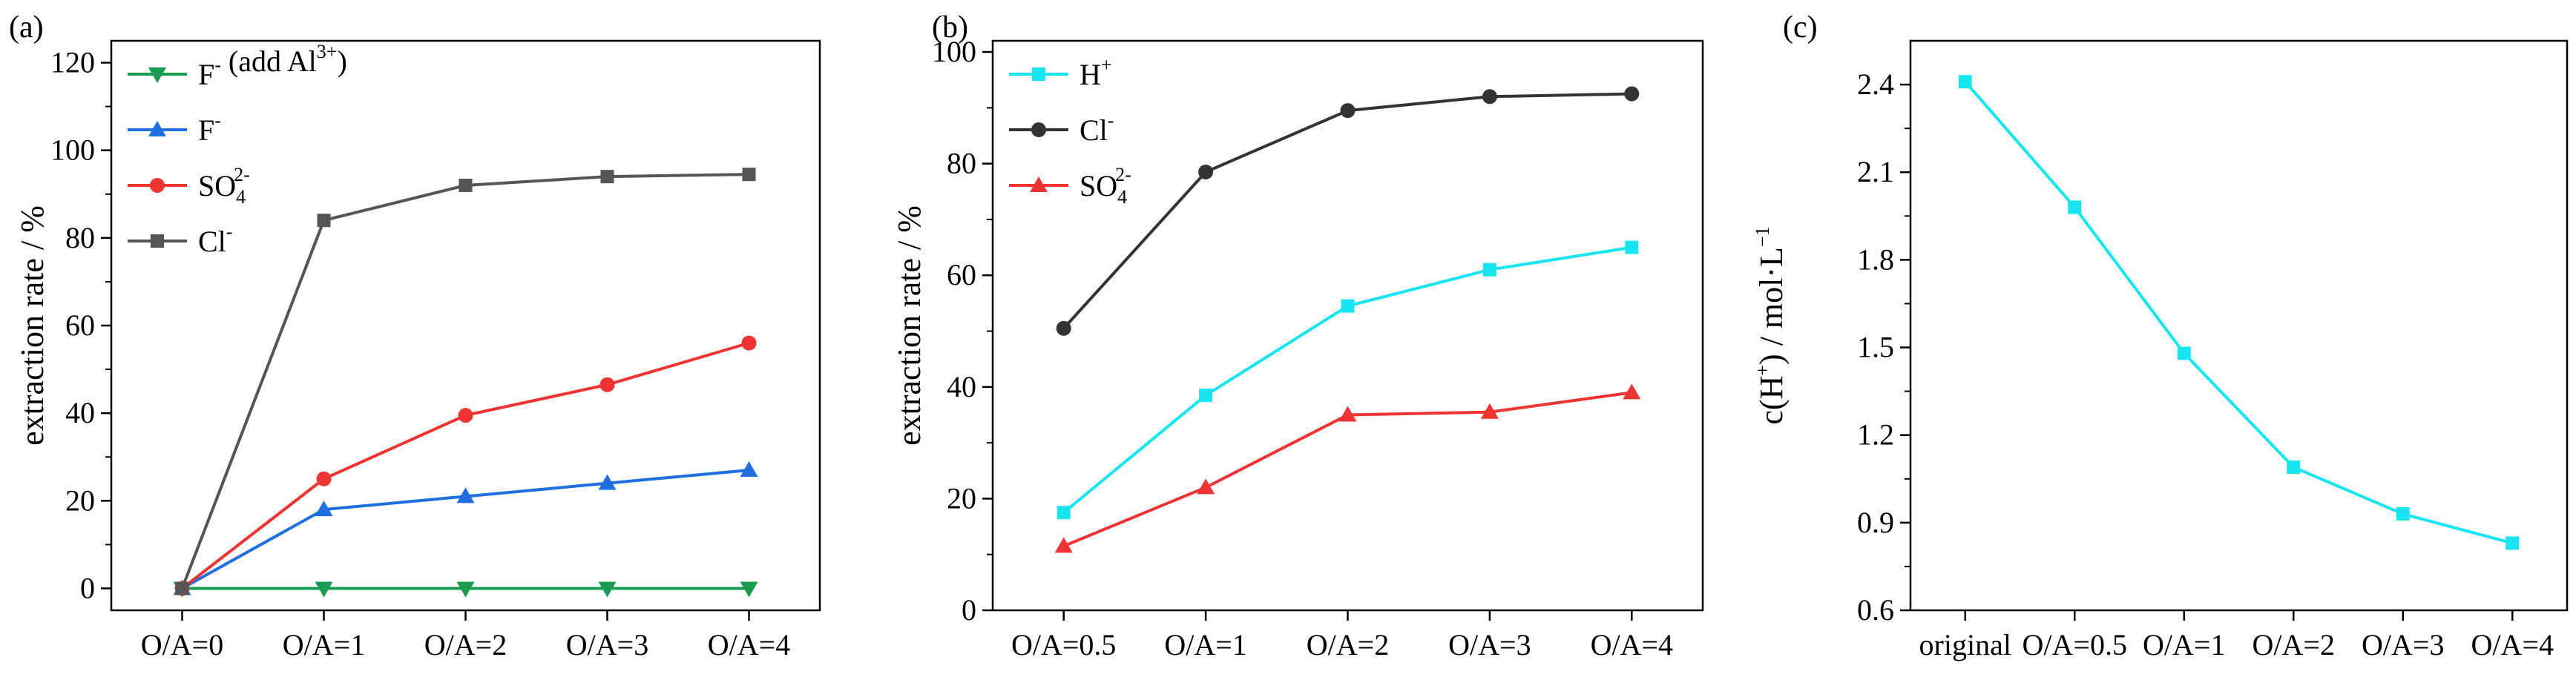 This screenshot has width=2576, height=680. I want to click on legend: H+ Cl- SO42-, so click(1070, 131).